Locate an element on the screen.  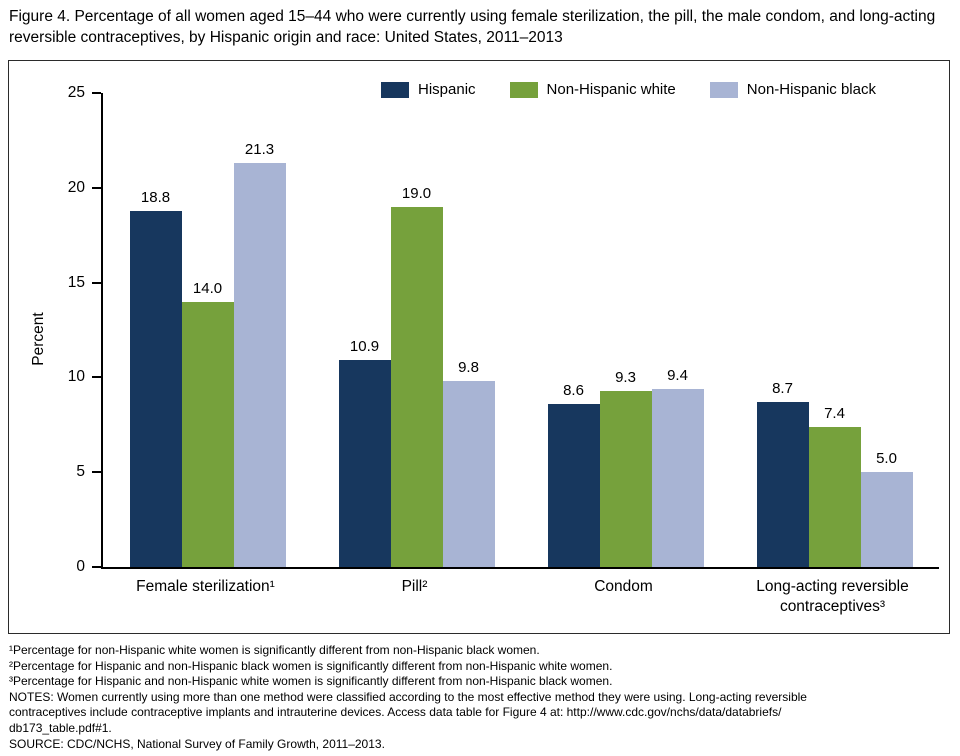
bar-value-label: 14.0 is located at coordinates (207, 288).